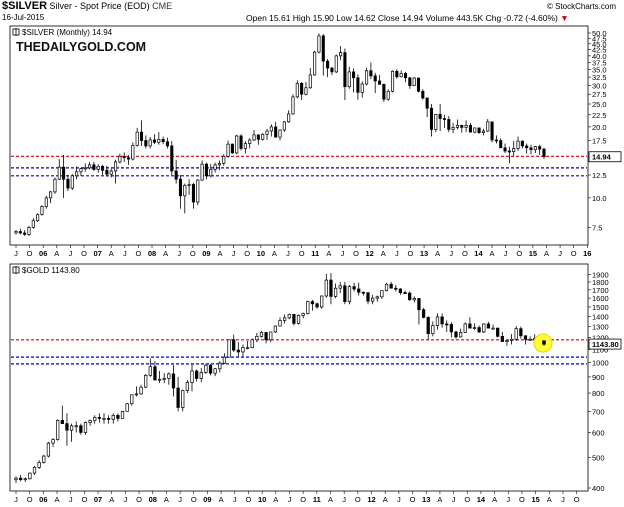  What do you see at coordinates (600, 282) in the screenshot?
I see `y-tick-label: 1800` at bounding box center [600, 282].